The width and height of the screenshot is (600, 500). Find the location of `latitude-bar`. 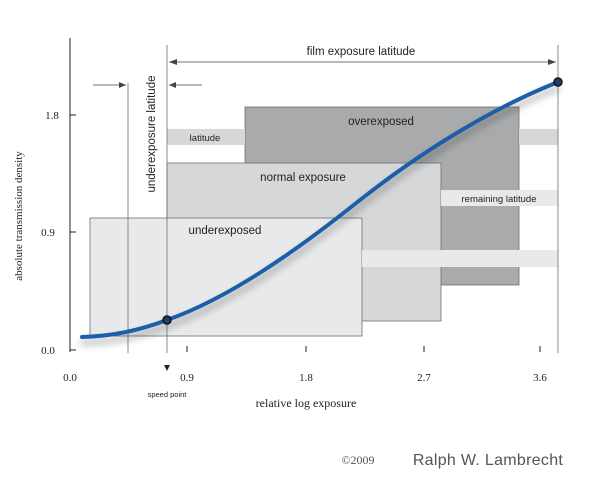

latitude-bar is located at coordinates (206, 137).